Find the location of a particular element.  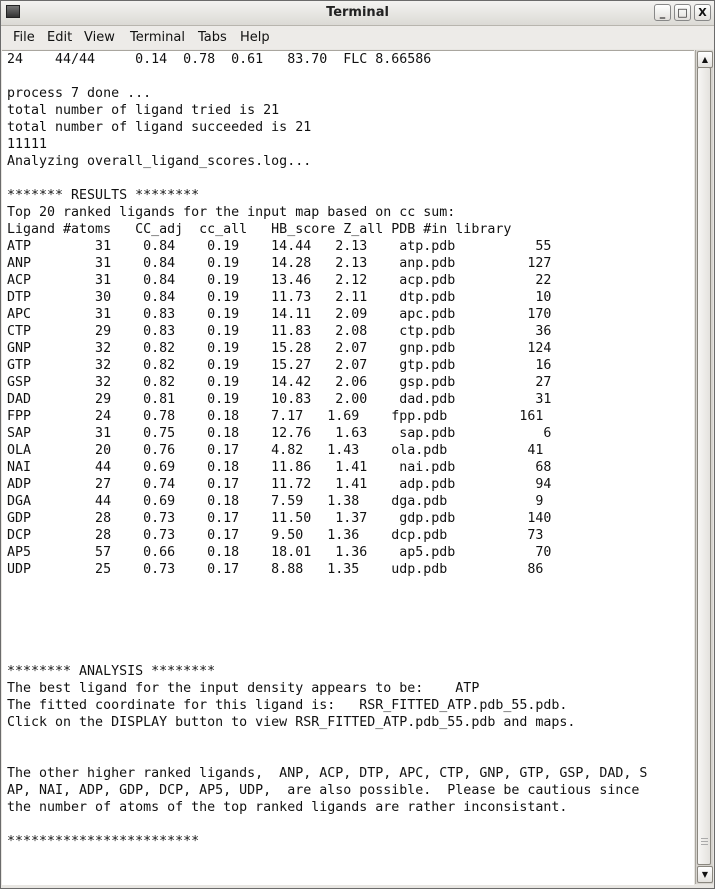

maximize-icon: □ is located at coordinates (682, 12).